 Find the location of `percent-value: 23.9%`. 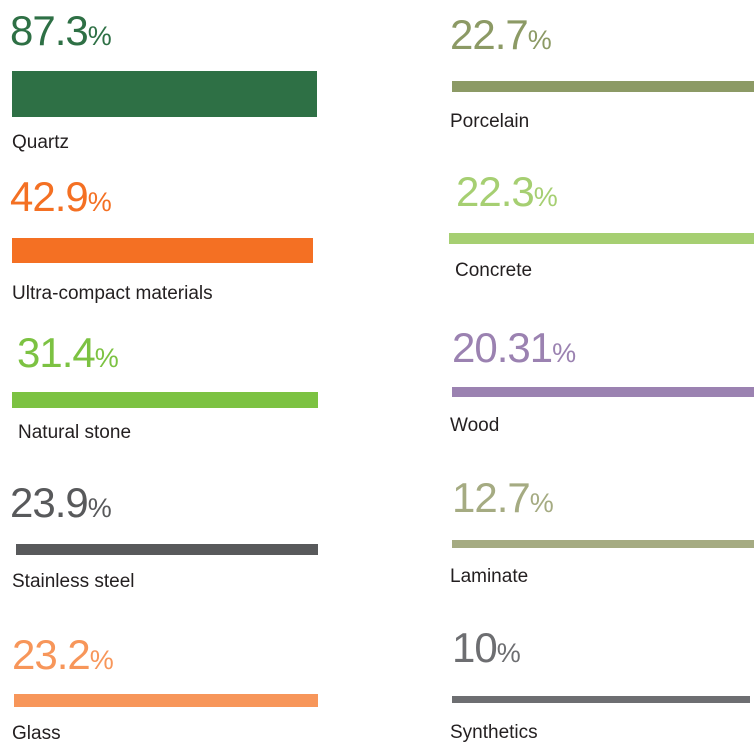

percent-value: 23.9% is located at coordinates (61, 503).